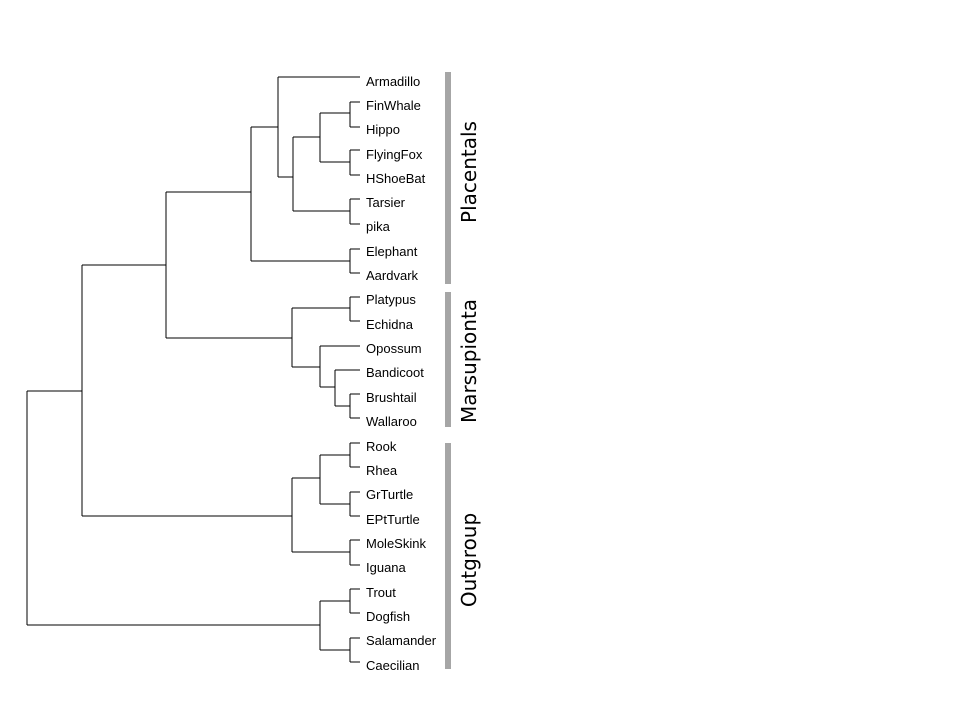 This screenshot has height=720, width=960. I want to click on branch-clade-placentals, so click(300, 194).